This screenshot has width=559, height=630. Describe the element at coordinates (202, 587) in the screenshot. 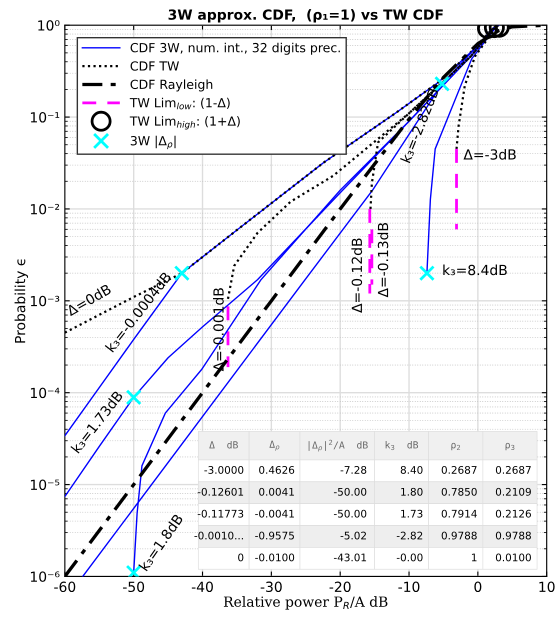

I see `x-tick-label: -40` at that location.